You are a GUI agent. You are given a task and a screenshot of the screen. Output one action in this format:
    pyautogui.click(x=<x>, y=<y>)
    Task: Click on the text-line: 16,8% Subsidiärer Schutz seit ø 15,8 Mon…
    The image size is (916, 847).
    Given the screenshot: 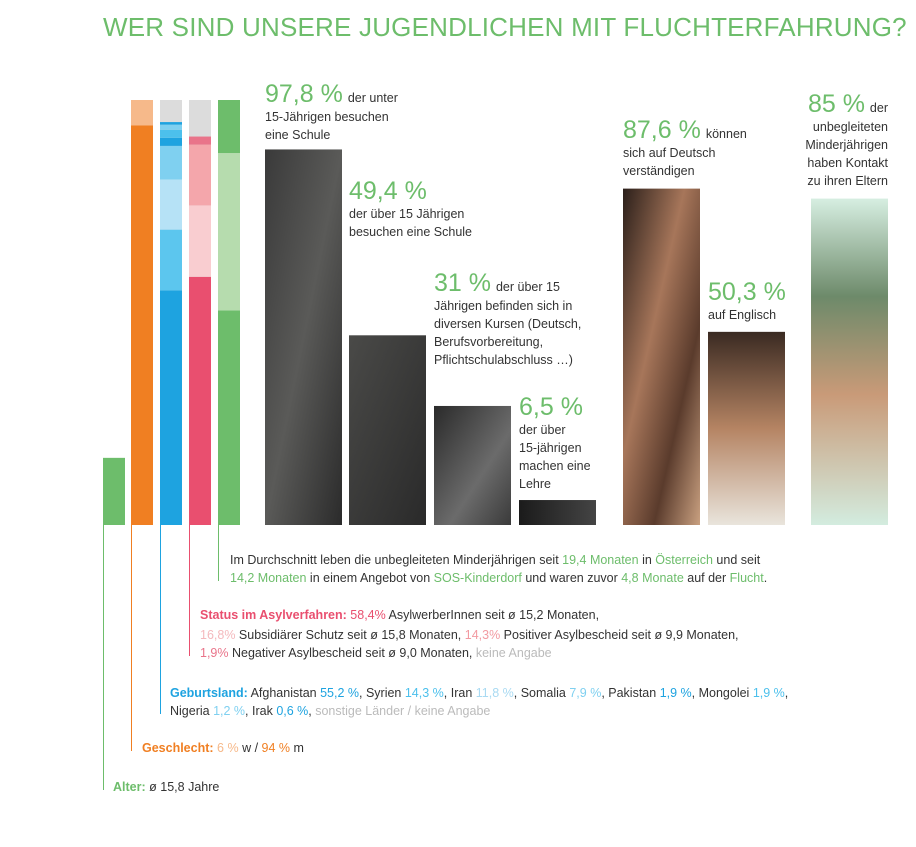 What is the action you would take?
    pyautogui.click(x=469, y=635)
    